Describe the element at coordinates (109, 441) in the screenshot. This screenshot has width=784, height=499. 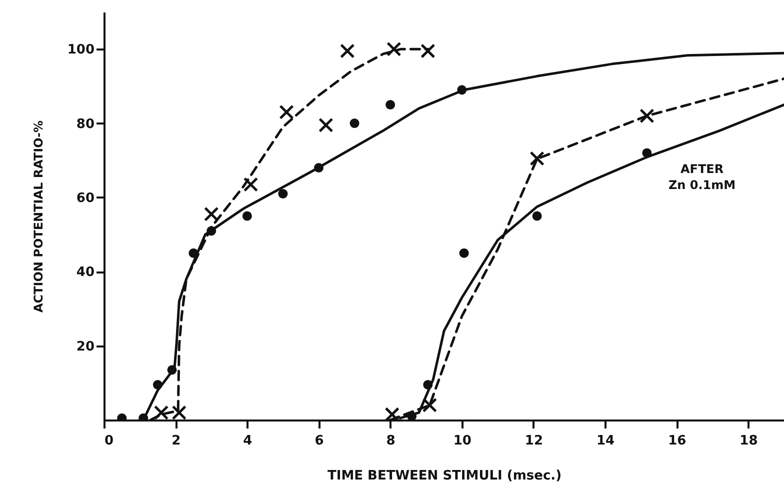
I see `x-tick-label: 0` at that location.